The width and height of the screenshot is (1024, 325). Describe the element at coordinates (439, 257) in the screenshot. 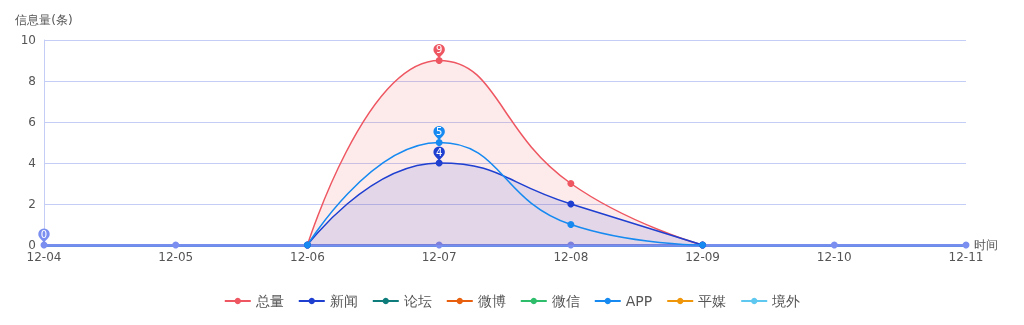

I see `x-tick-label: 12-07` at that location.